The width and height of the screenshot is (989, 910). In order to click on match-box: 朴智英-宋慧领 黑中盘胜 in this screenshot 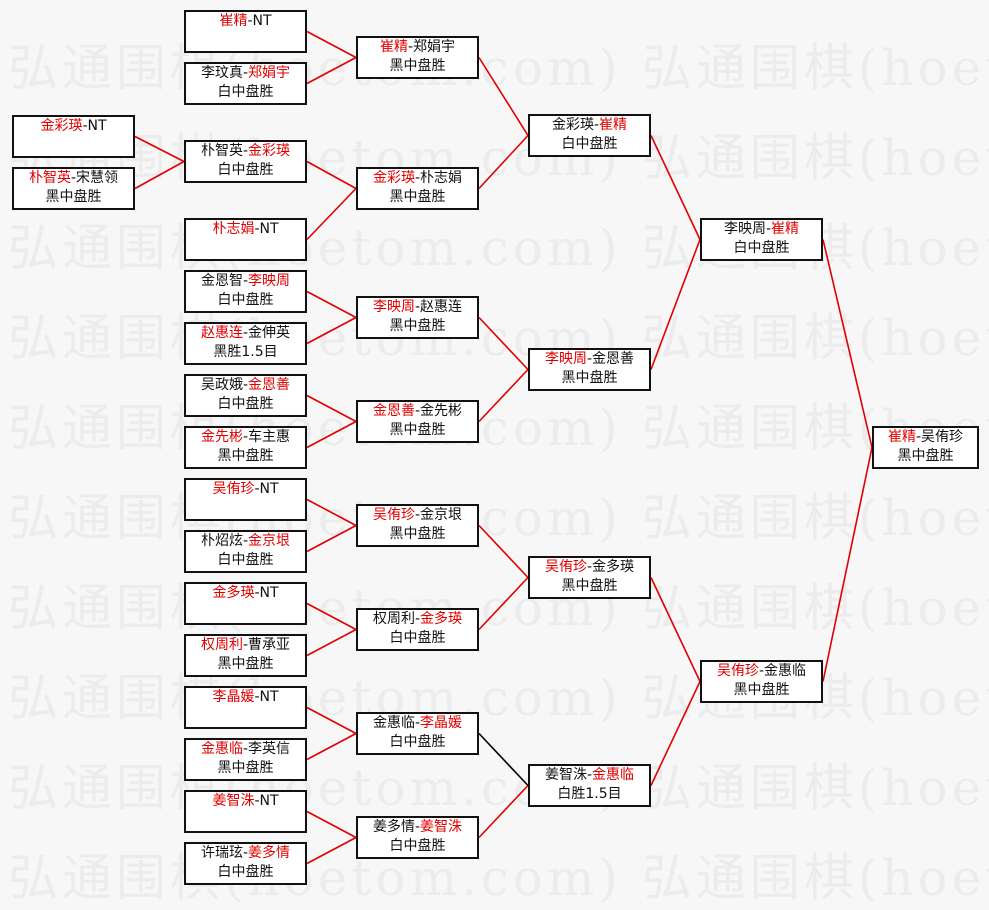, I will do `click(73, 188)`.